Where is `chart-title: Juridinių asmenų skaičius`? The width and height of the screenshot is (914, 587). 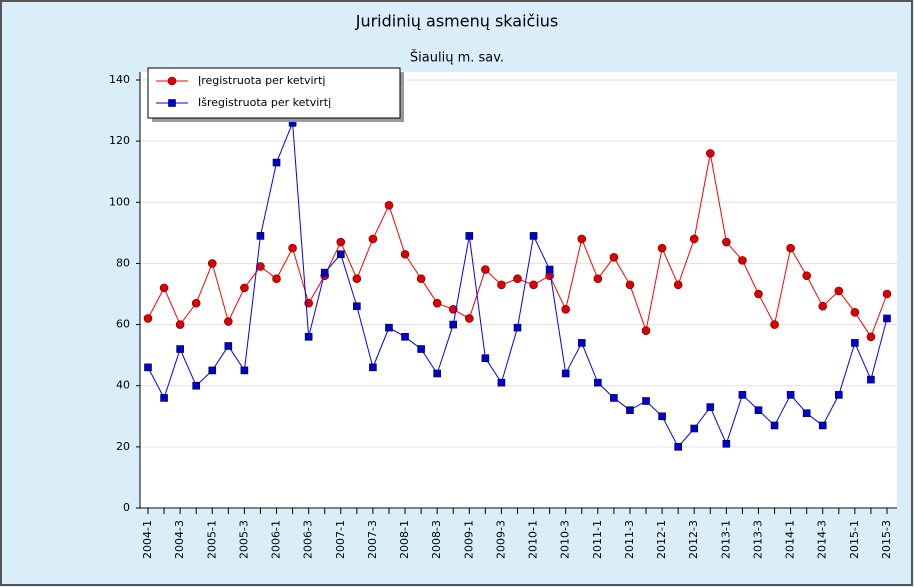
chart-title: Juridinių asmenų skaičius is located at coordinates (457, 21).